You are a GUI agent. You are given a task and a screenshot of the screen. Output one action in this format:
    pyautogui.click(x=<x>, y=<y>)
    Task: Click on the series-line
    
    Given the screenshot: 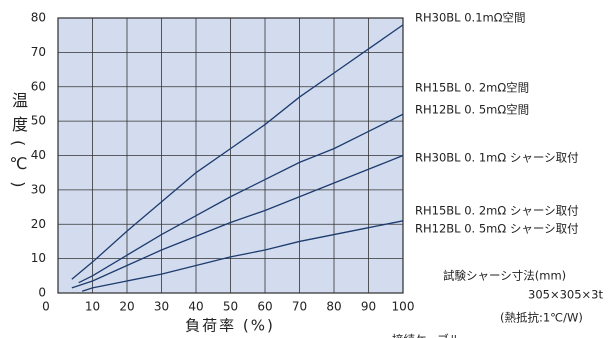 What is the action you would take?
    pyautogui.click(x=242, y=256)
    